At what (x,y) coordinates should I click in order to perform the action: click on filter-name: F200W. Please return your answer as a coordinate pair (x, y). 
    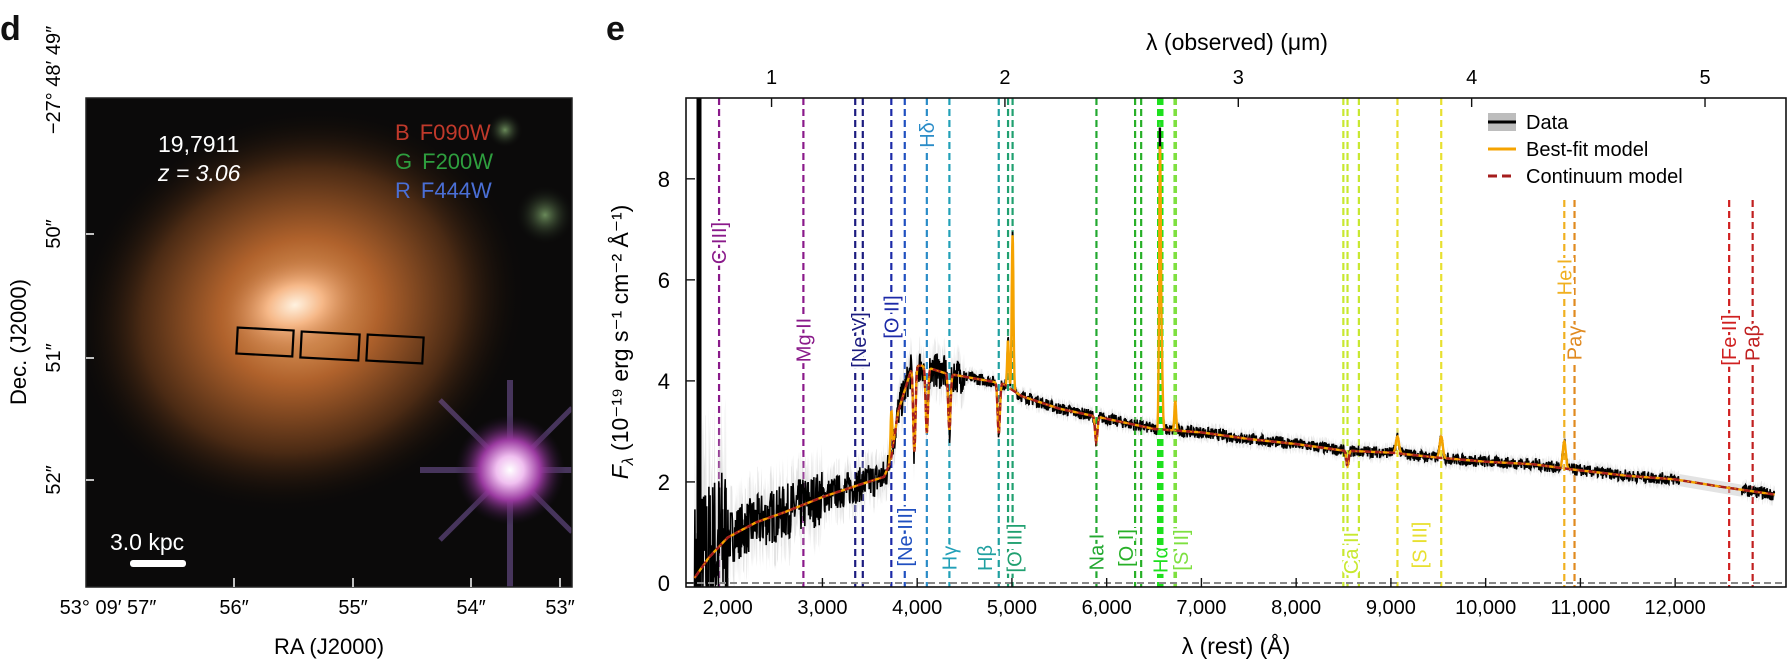
    Looking at the image, I should click on (457, 161).